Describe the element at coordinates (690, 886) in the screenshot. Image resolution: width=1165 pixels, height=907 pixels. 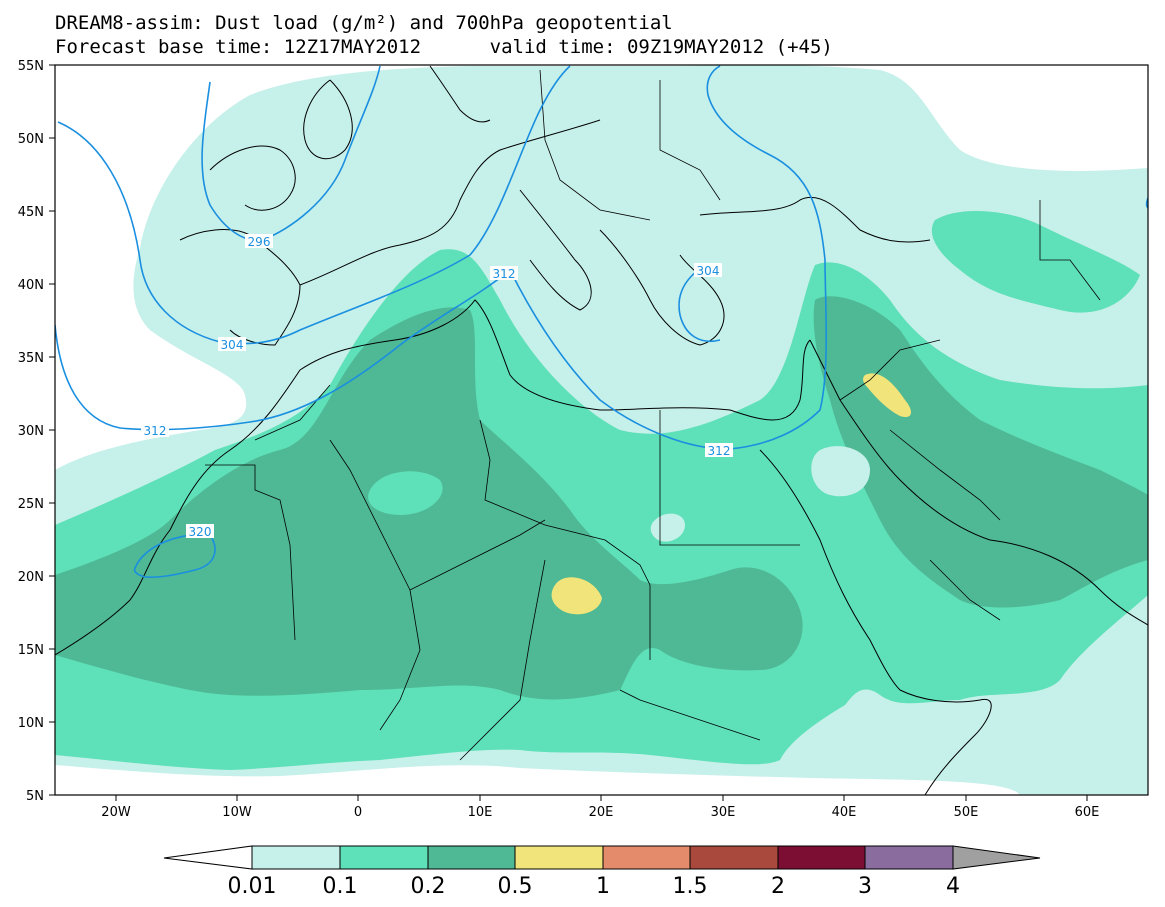
I see `colorbar-label: 1.5` at that location.